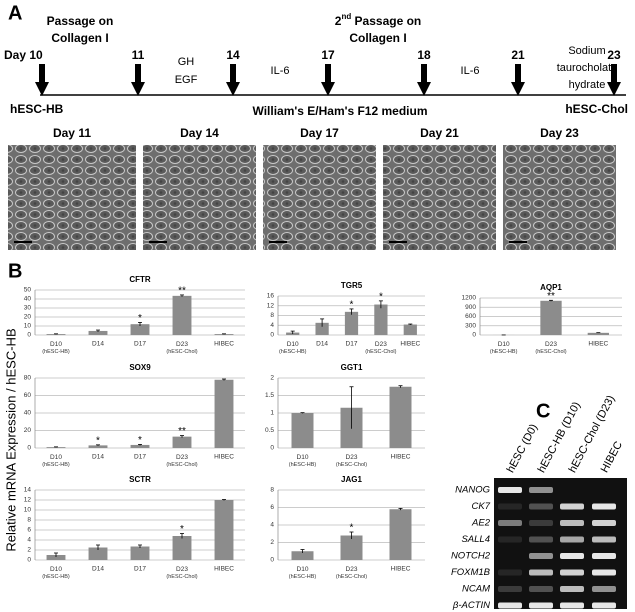 The width and height of the screenshot is (635, 612). I want to click on y-tick-label: 30, so click(28, 308).